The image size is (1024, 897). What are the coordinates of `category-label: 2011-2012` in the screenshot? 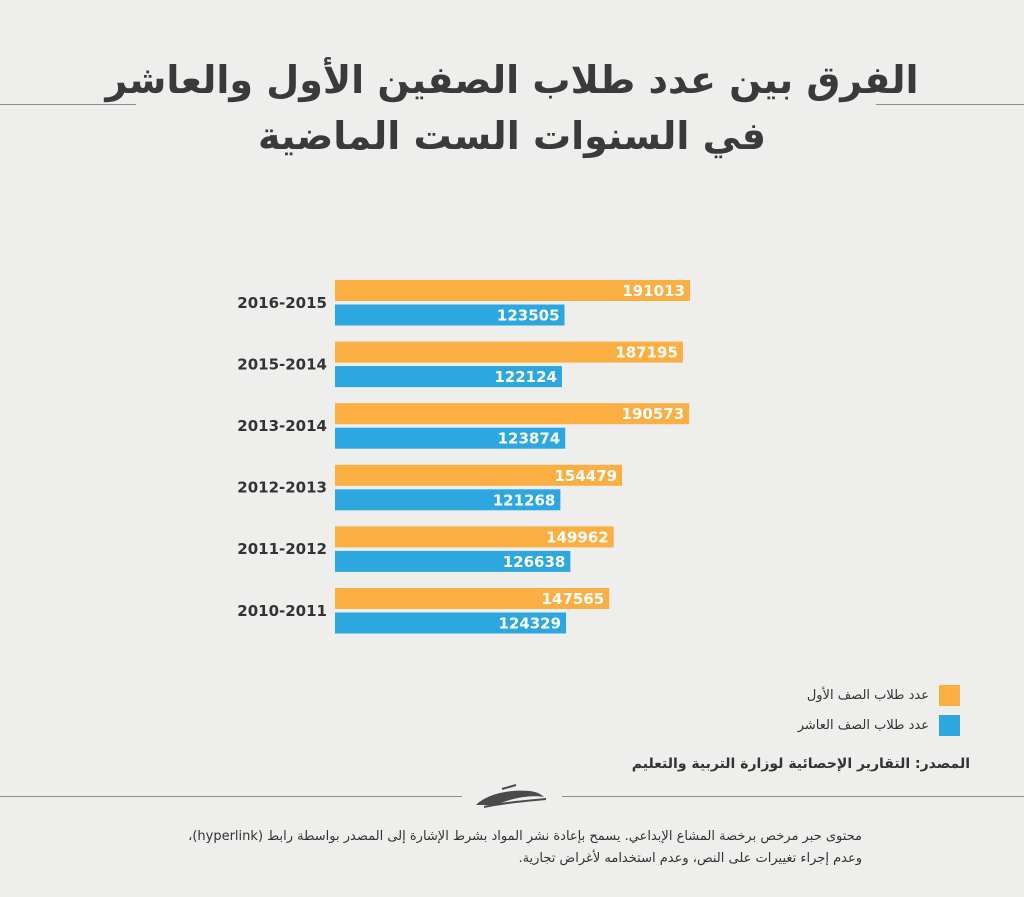 It's located at (282, 549).